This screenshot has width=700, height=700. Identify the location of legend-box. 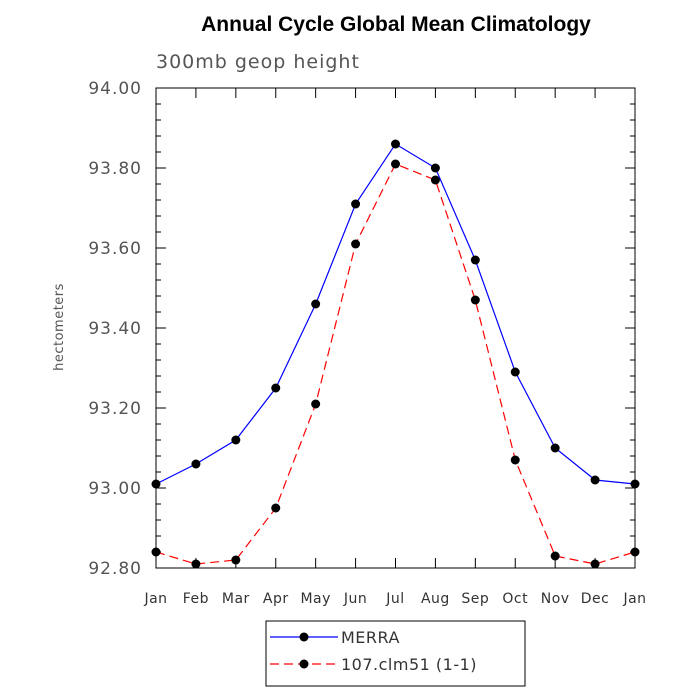
(395, 653).